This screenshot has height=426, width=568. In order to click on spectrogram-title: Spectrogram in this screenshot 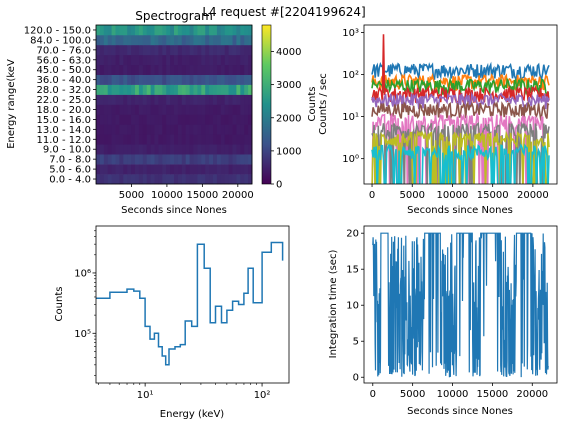, I will do `click(174, 16)`.